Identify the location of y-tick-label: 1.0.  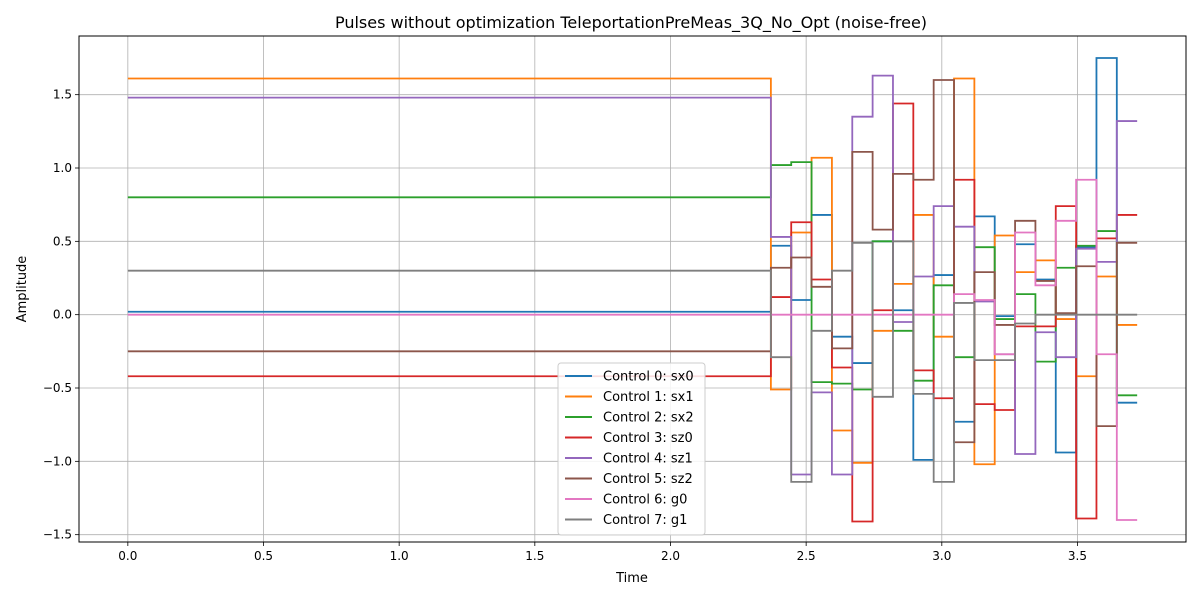
(62, 168).